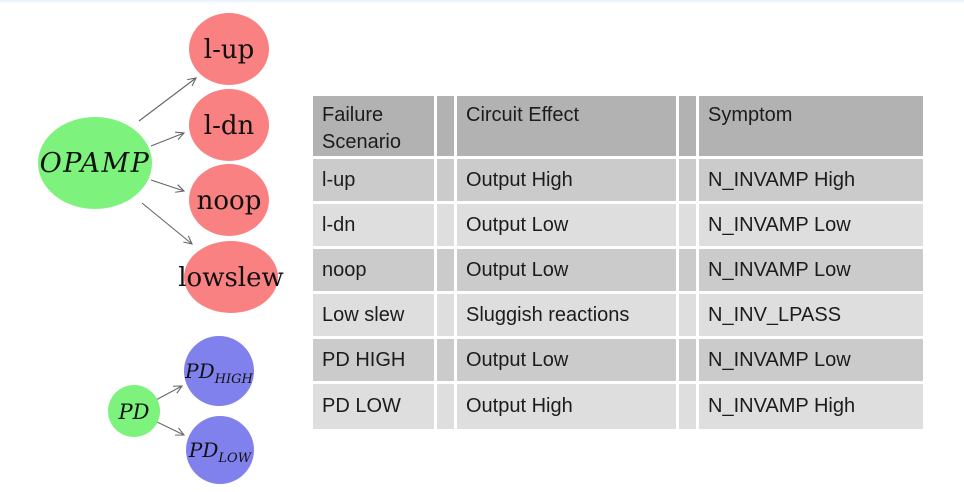  Describe the element at coordinates (168, 186) in the screenshot. I see `arrow-opamp-noop` at that location.